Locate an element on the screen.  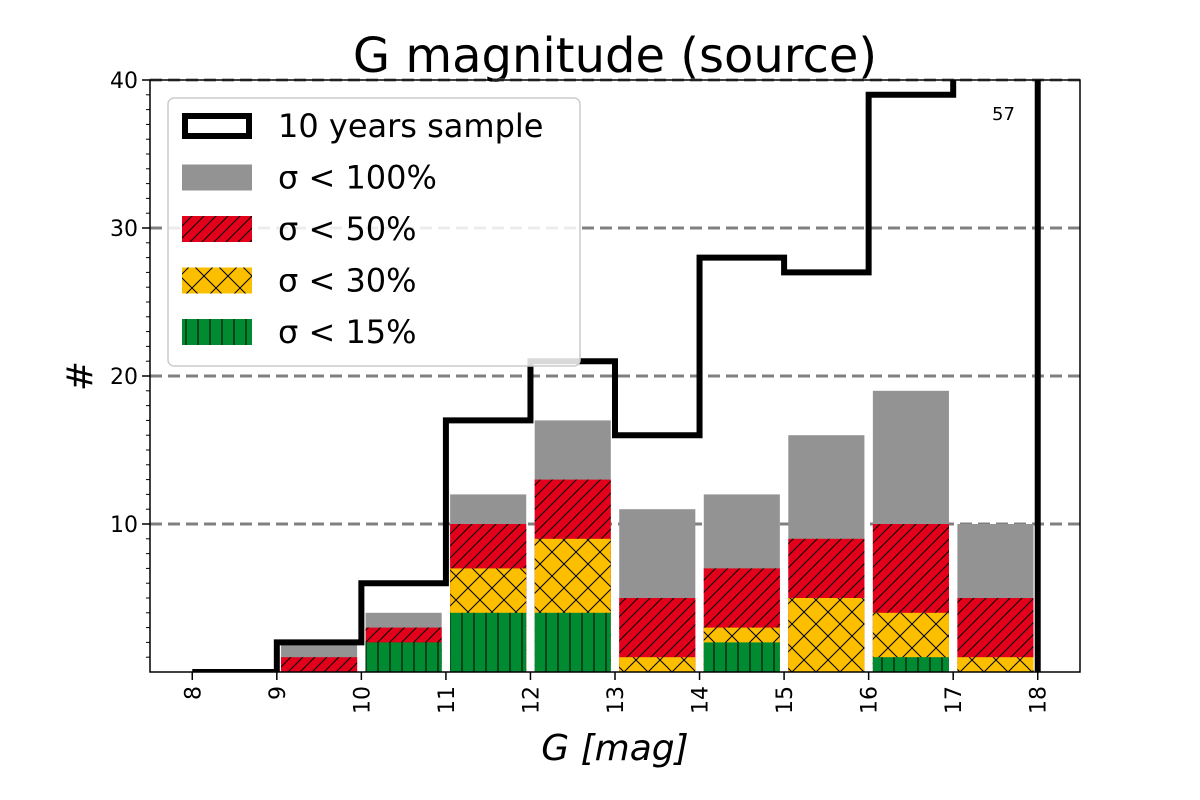
x-tick-label: 9 is located at coordinates (278, 693).